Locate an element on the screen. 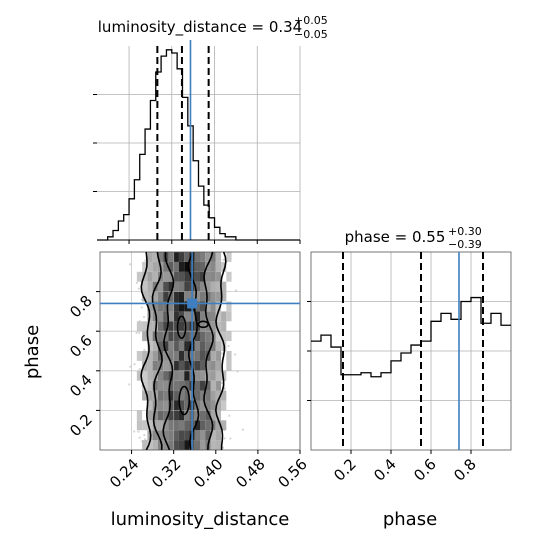  joint-ylabel: phase is located at coordinates (32, 352).